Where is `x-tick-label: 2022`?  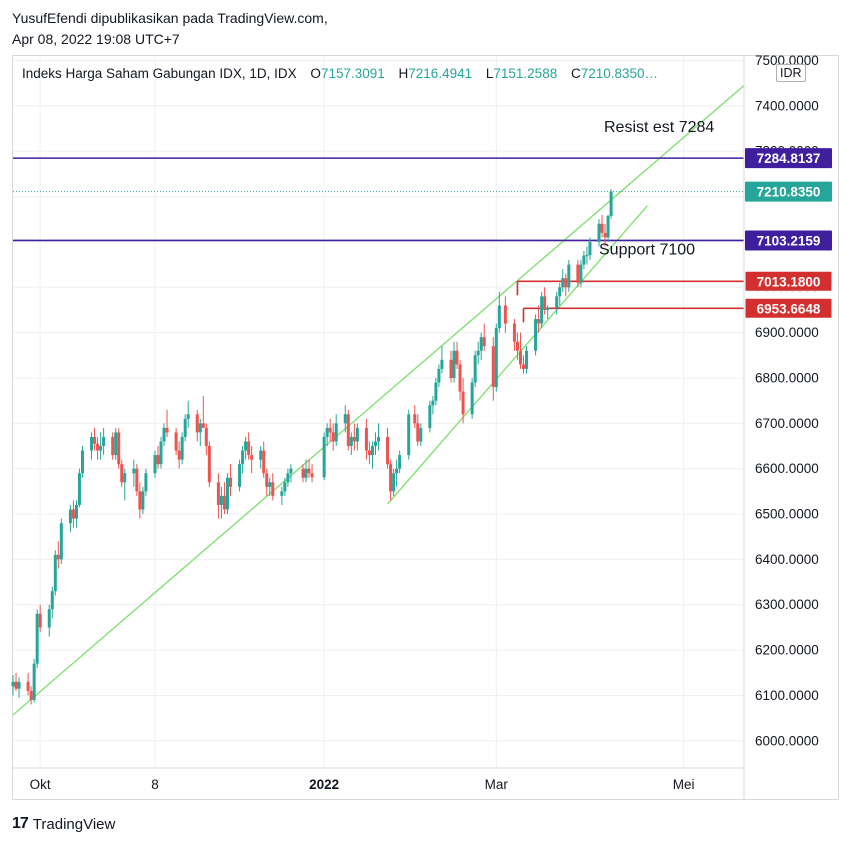
x-tick-label: 2022 is located at coordinates (324, 784).